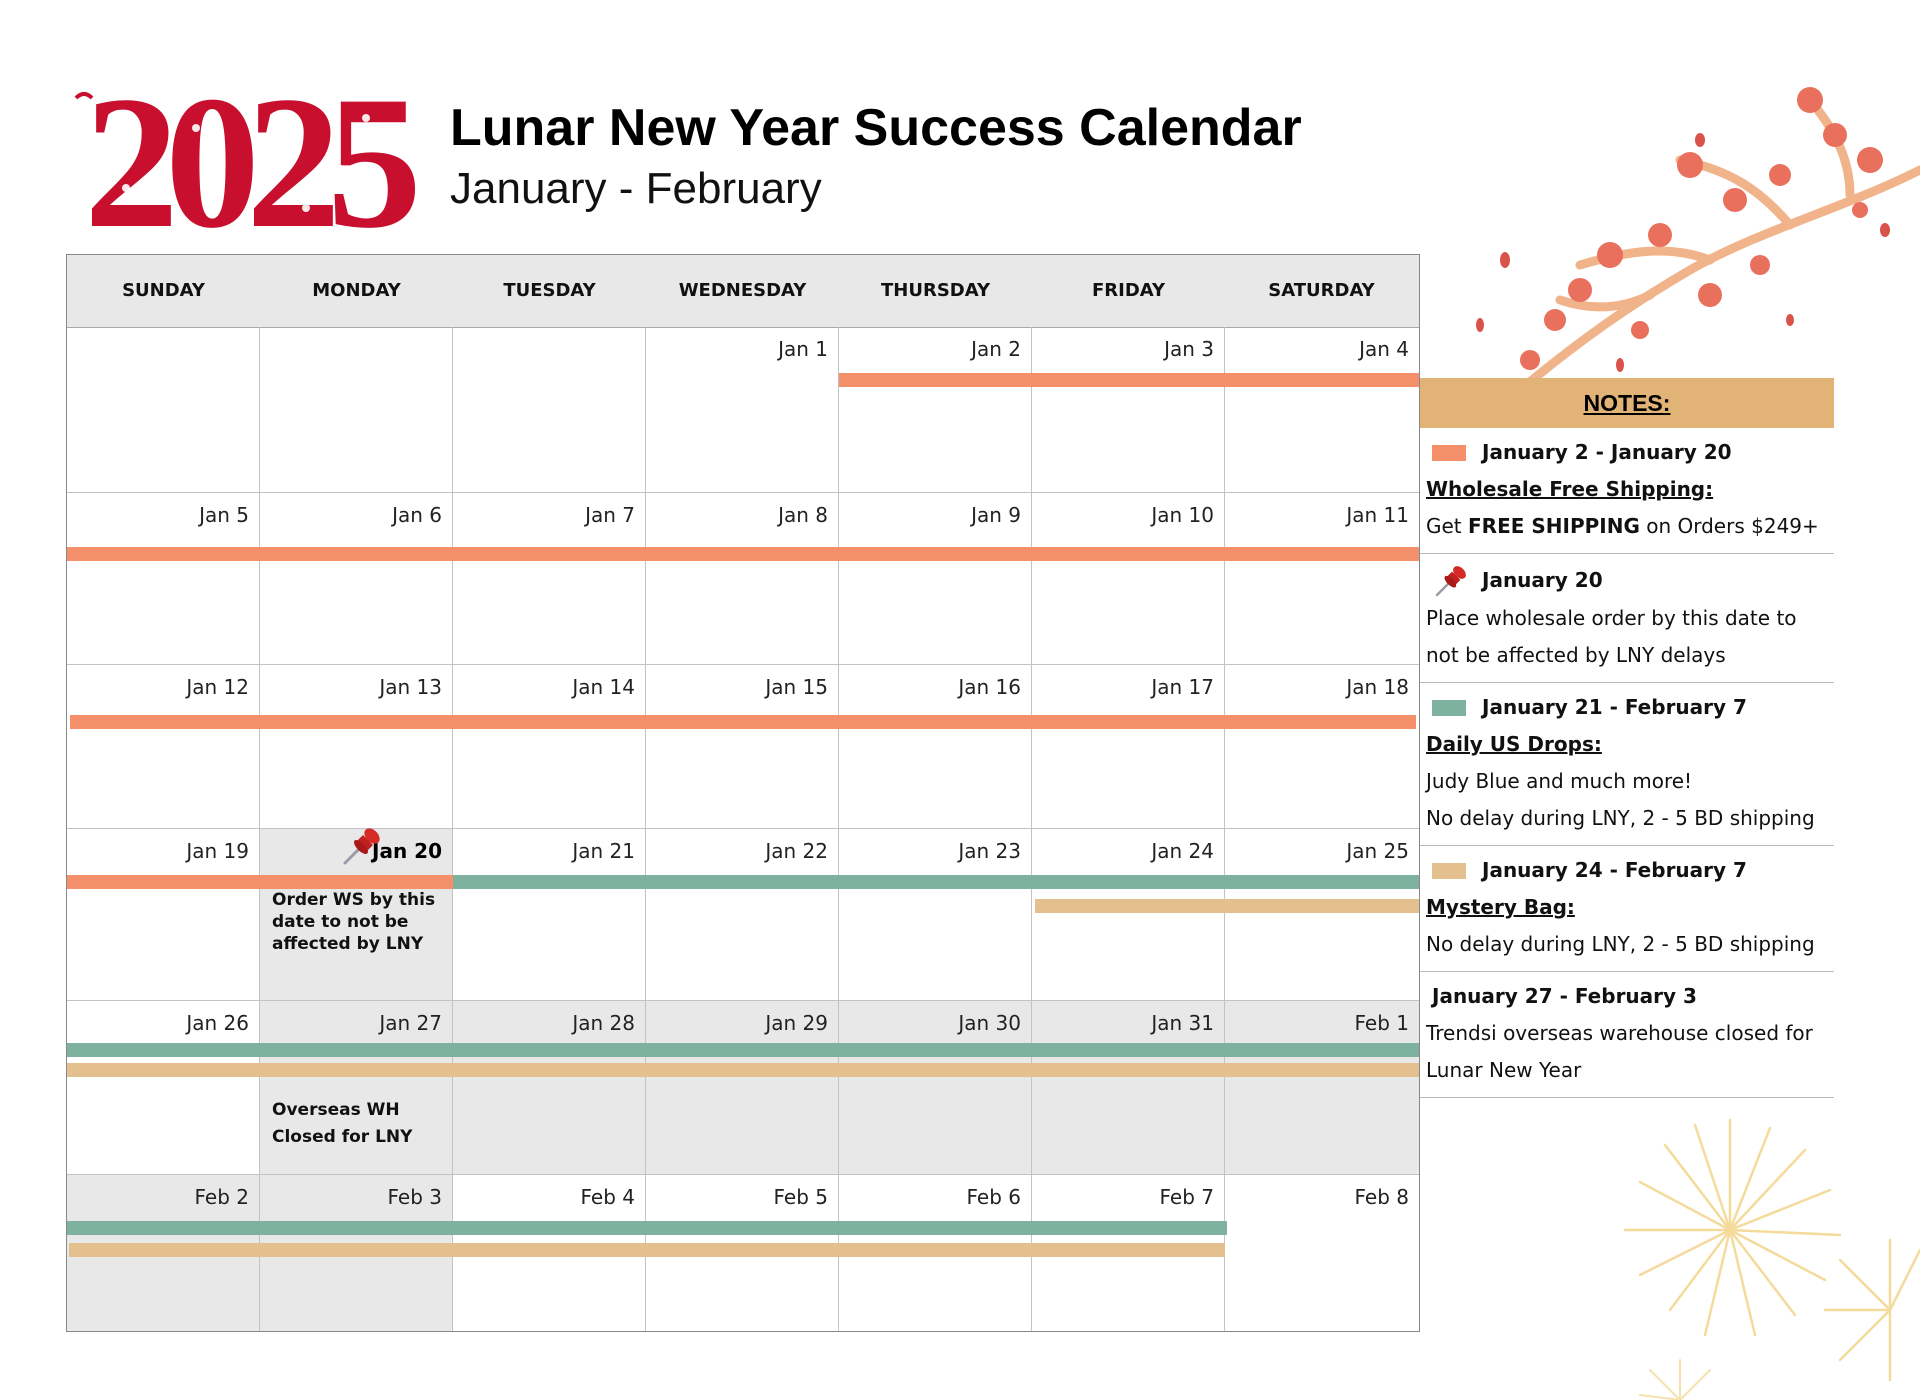 This screenshot has width=1920, height=1400. What do you see at coordinates (1189, 349) in the screenshot?
I see `date-label: Jan 3` at bounding box center [1189, 349].